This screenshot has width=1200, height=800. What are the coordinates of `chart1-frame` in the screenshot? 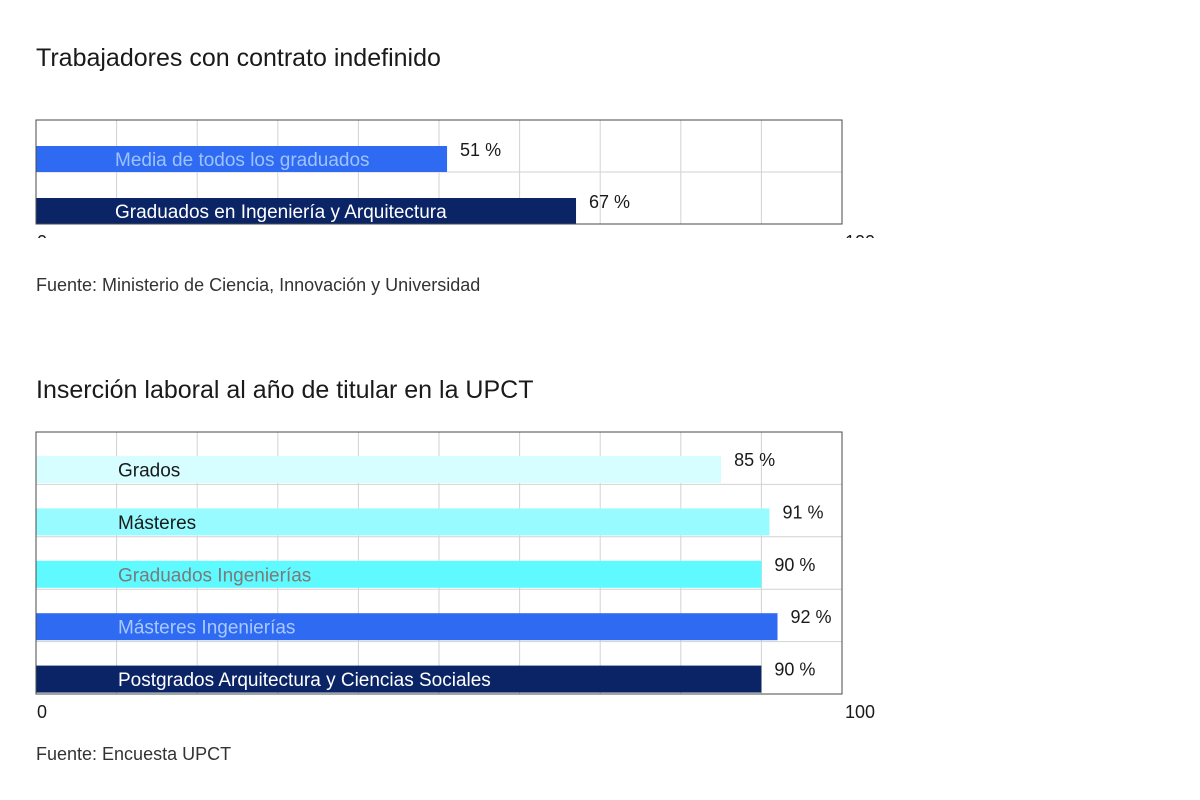 It's located at (439, 172).